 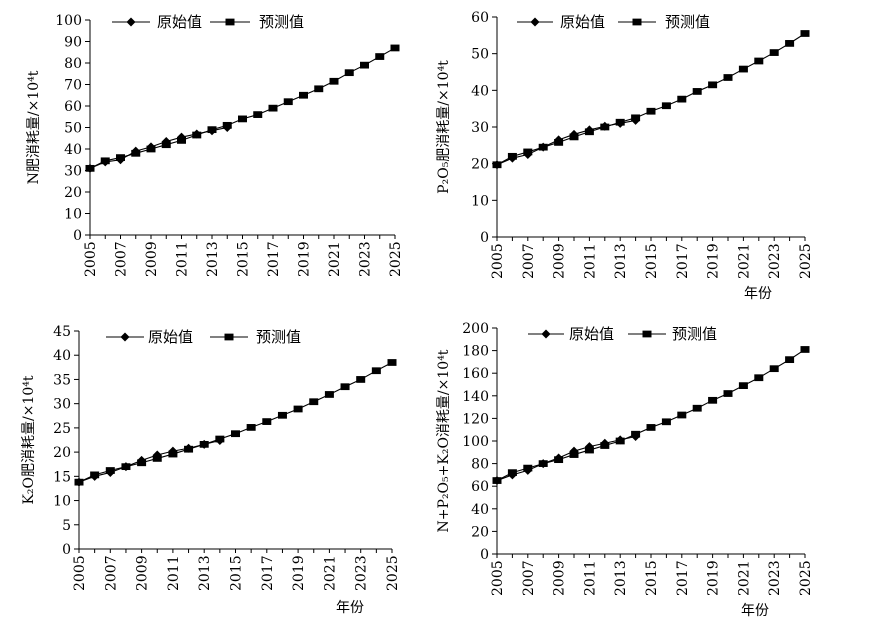 What do you see at coordinates (647, 334) in the screenshot?
I see `legend-marker-predicted` at bounding box center [647, 334].